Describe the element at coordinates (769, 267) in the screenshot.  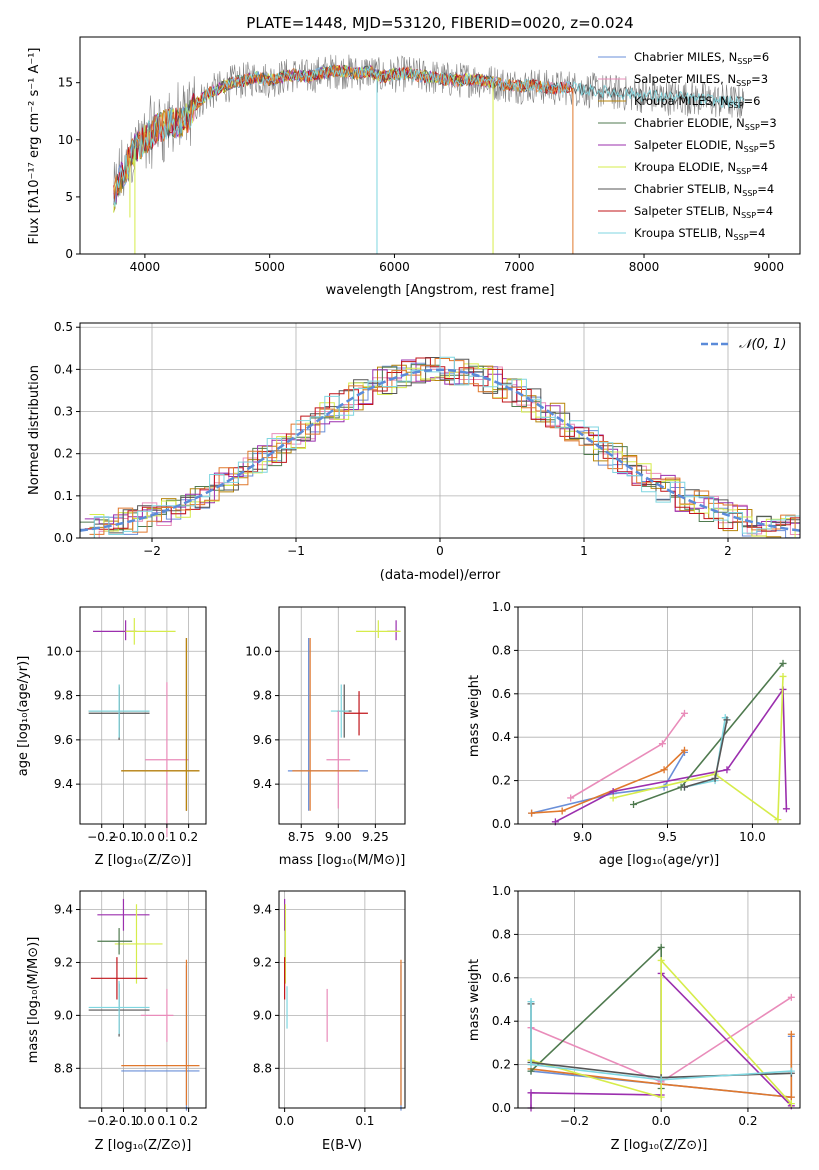
I see `x-tick-label: 9000` at that location.